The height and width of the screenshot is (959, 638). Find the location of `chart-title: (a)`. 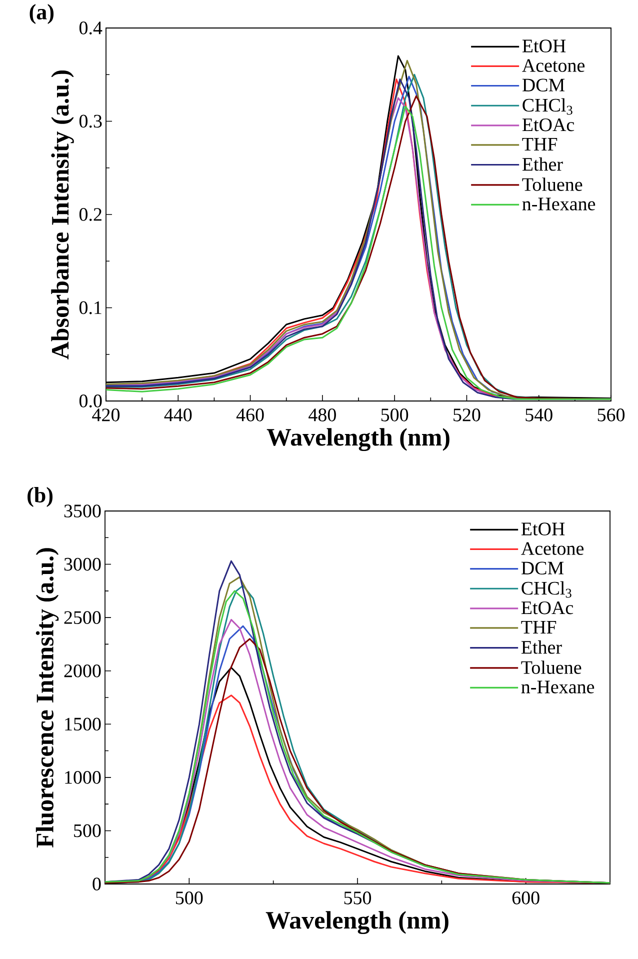

chart-title: (a) is located at coordinates (42, 14).